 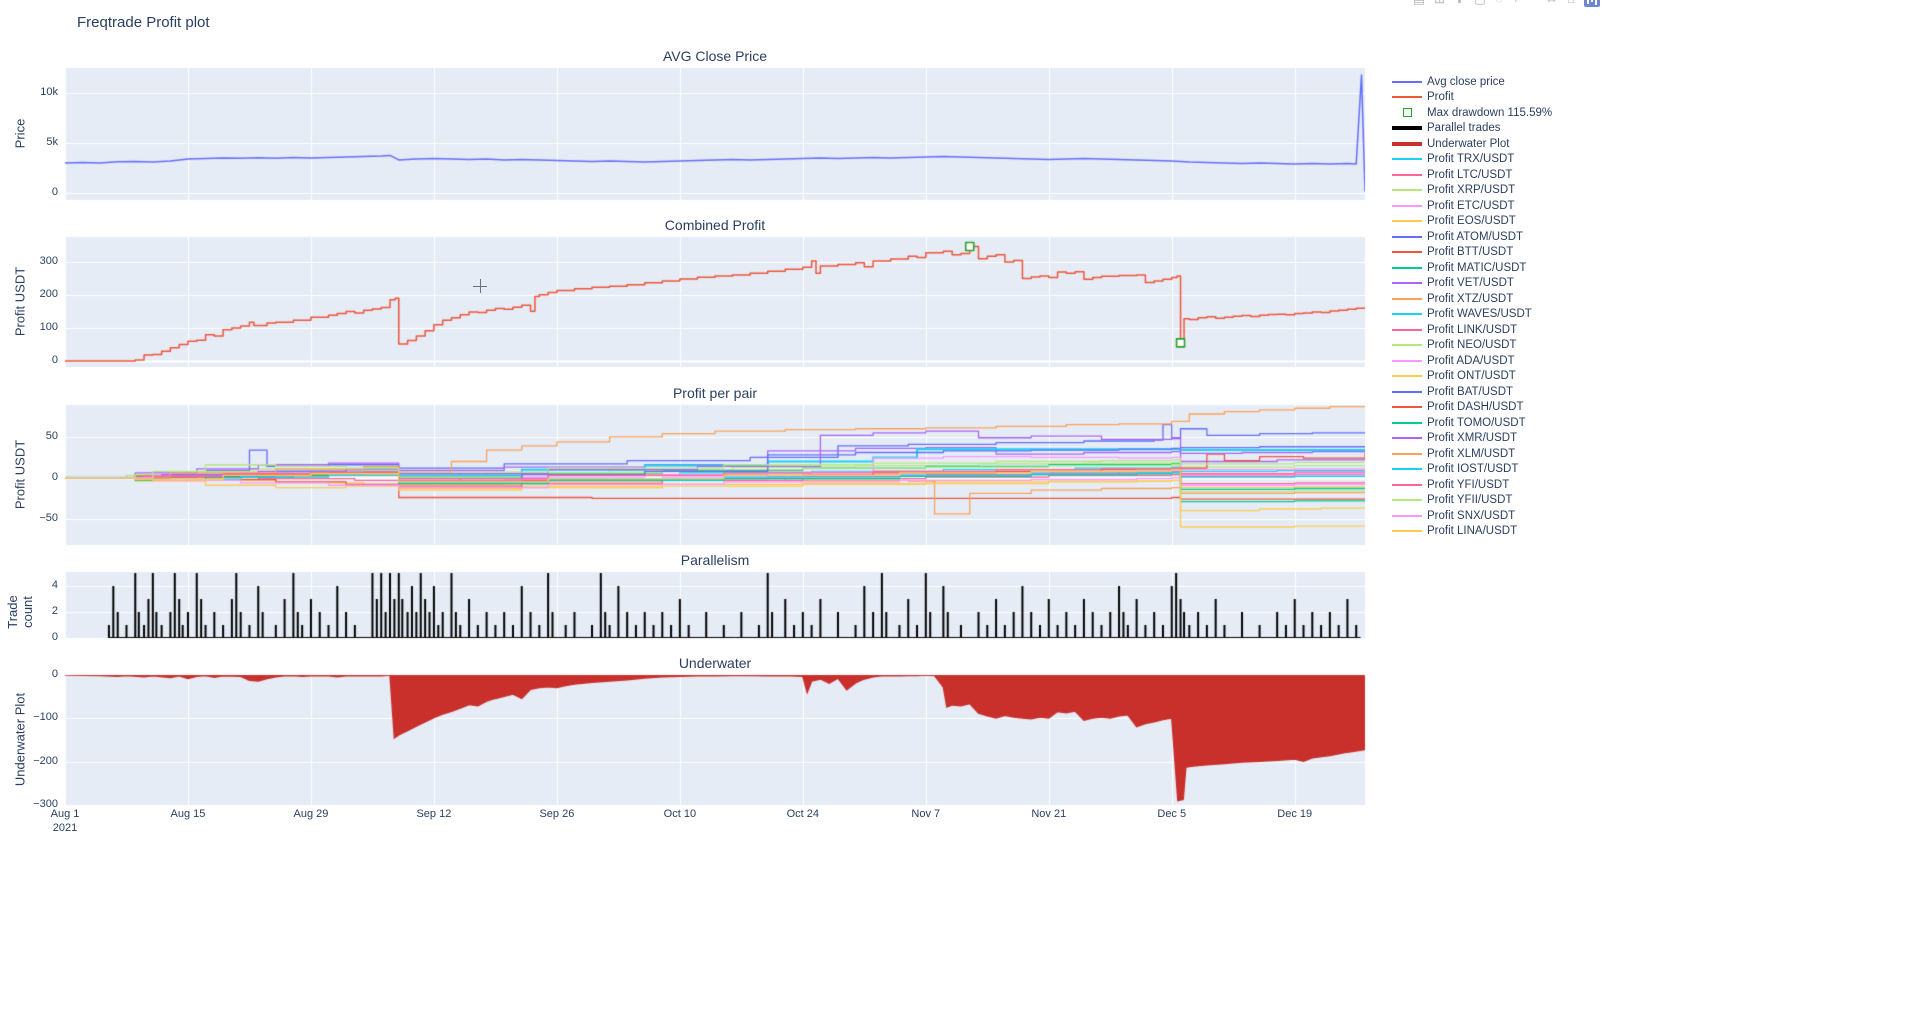 What do you see at coordinates (1475, 236) in the screenshot?
I see `legend-label: Profit ATOM/USDT` at bounding box center [1475, 236].